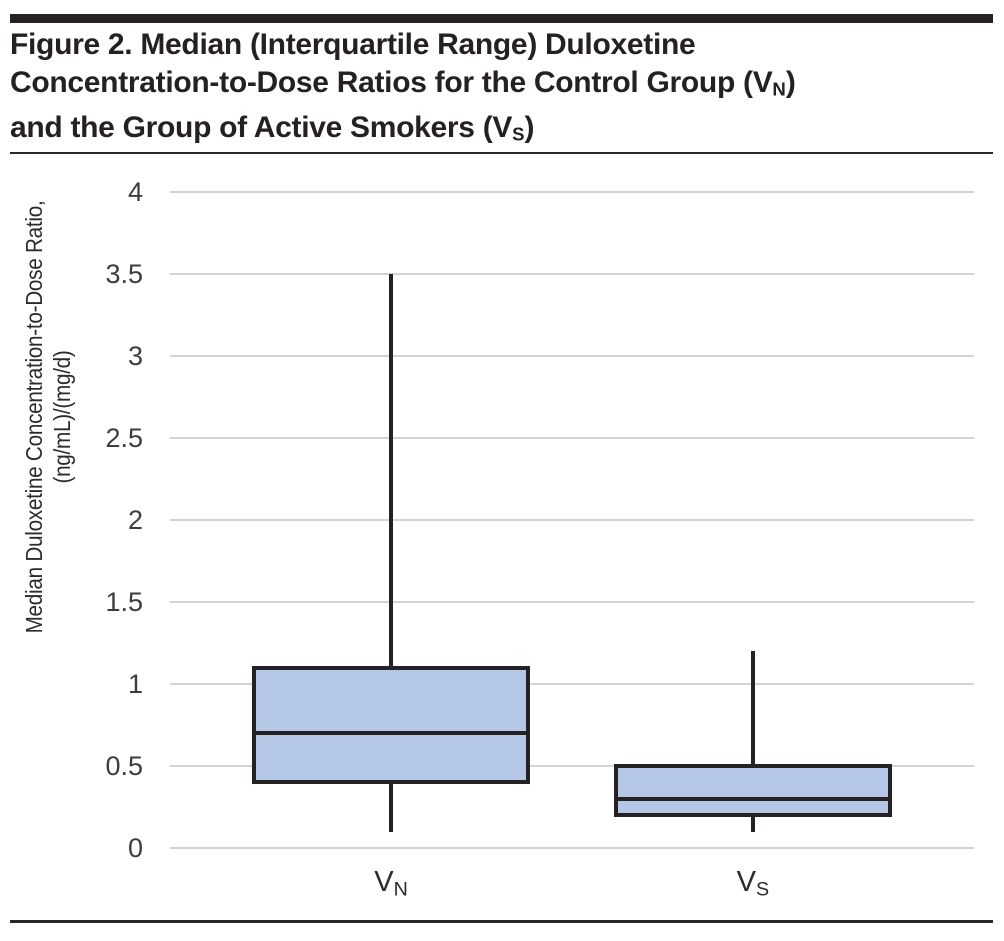  What do you see at coordinates (779, 89) in the screenshot?
I see `title-subscript: N` at bounding box center [779, 89].